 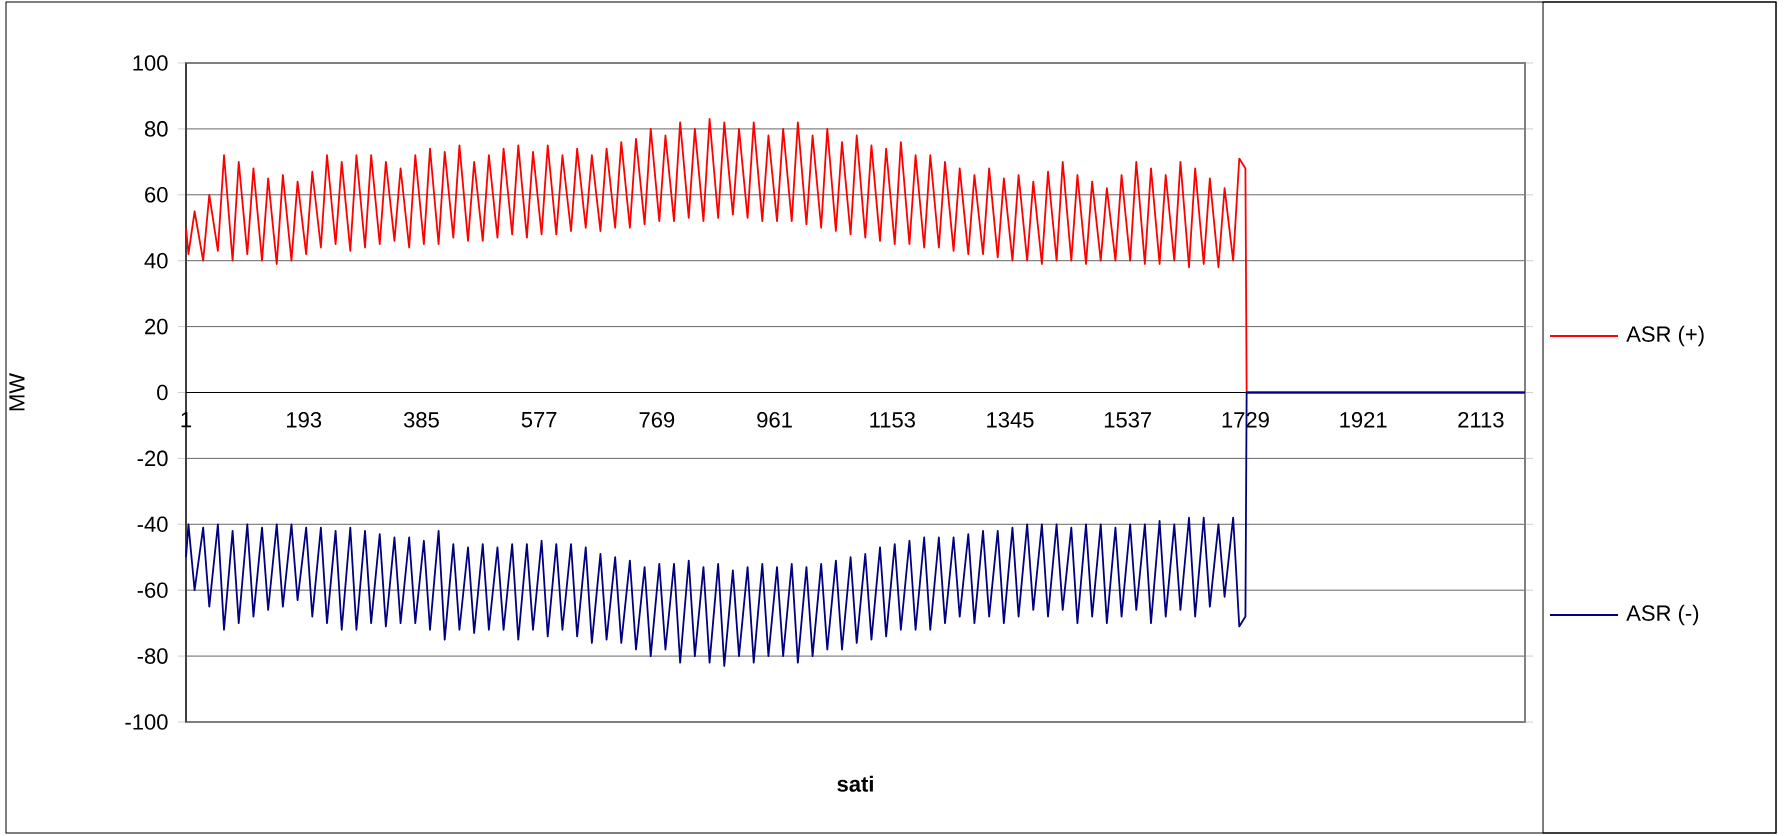 I want to click on y-tick-label: -80, so click(x=152, y=656).